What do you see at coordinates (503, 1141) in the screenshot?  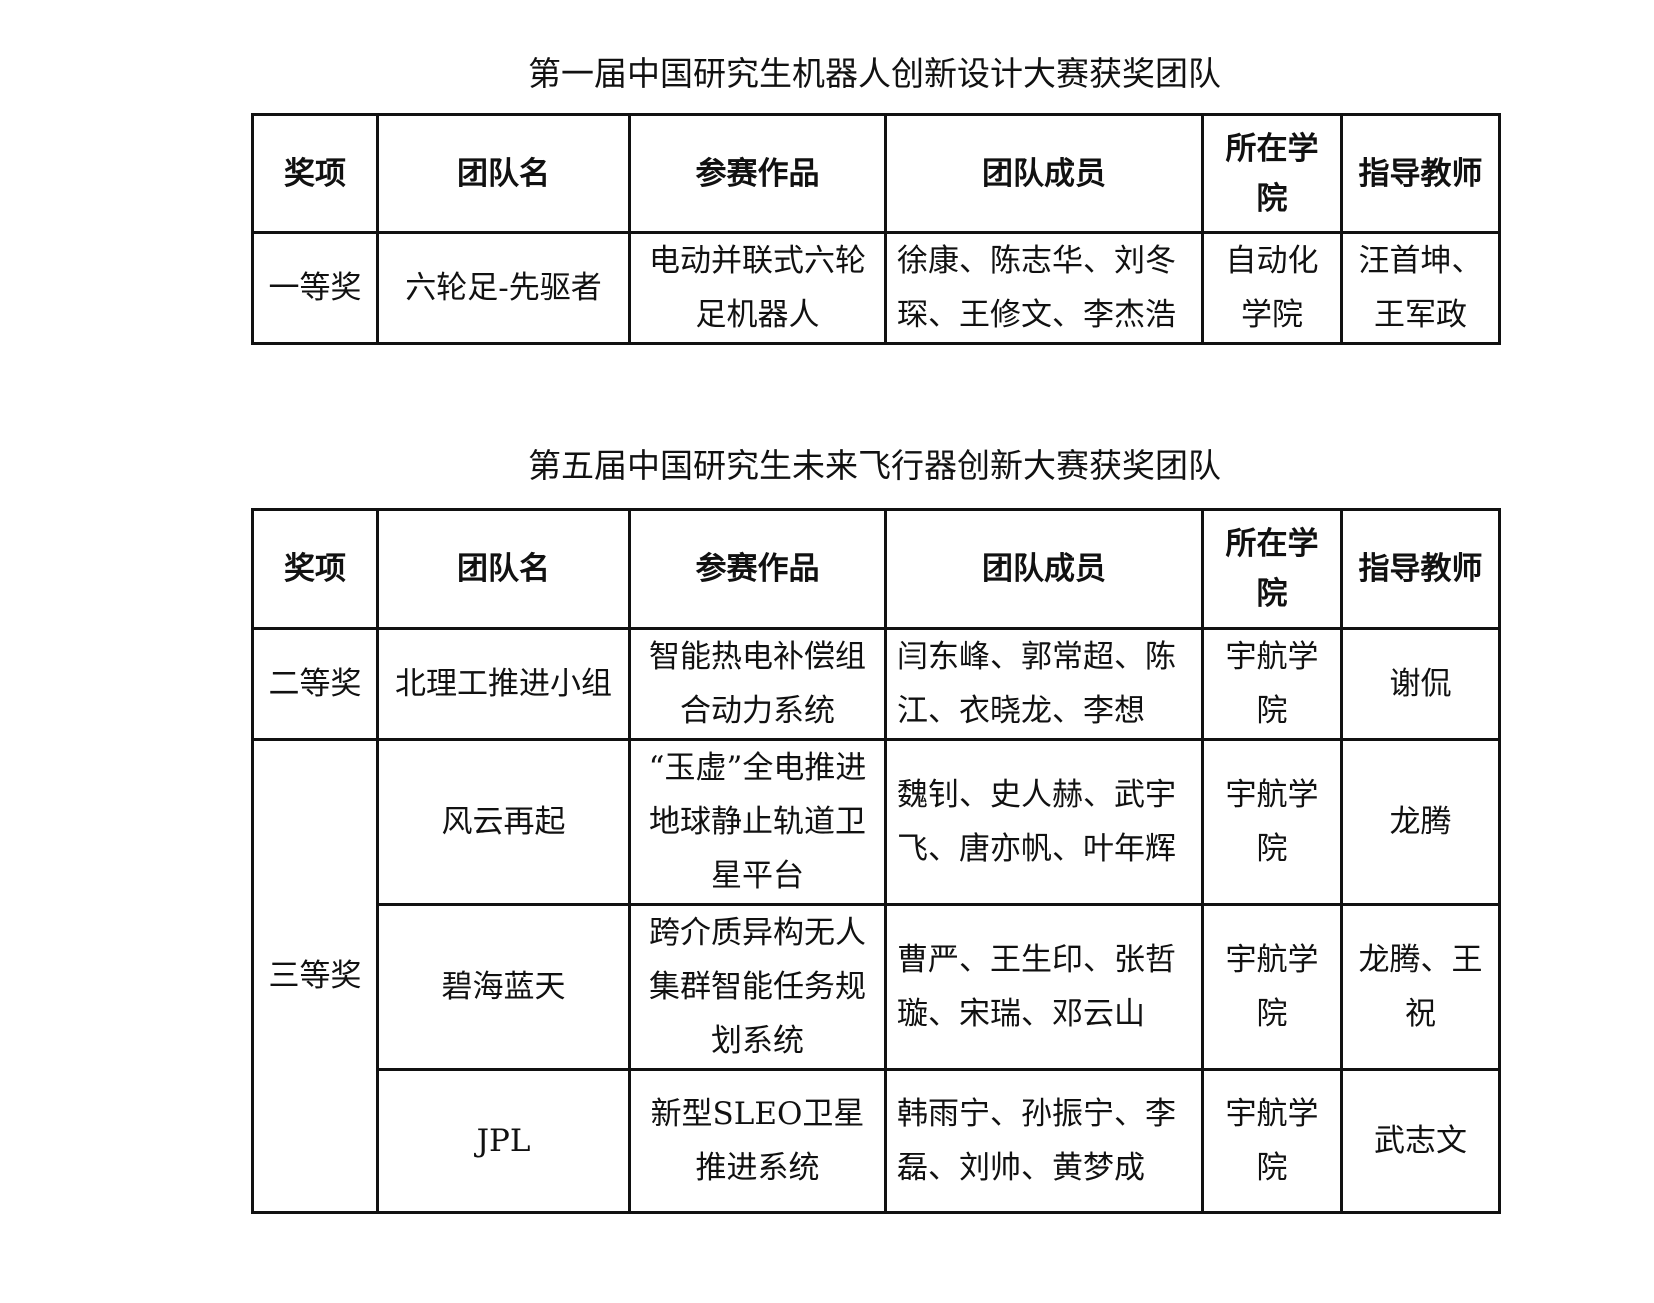 I see `cell-team: JPL` at bounding box center [503, 1141].